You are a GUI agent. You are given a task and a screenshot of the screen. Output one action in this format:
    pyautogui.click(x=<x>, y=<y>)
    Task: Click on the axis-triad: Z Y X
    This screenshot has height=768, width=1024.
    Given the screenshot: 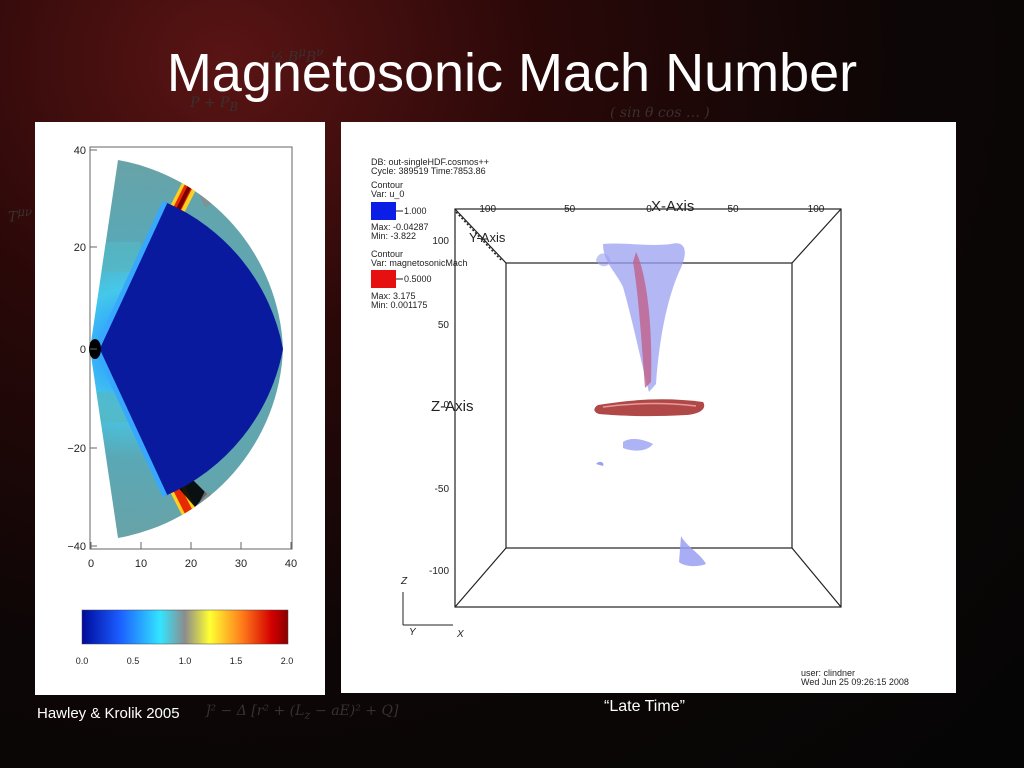 What is the action you would take?
    pyautogui.click(x=432, y=608)
    